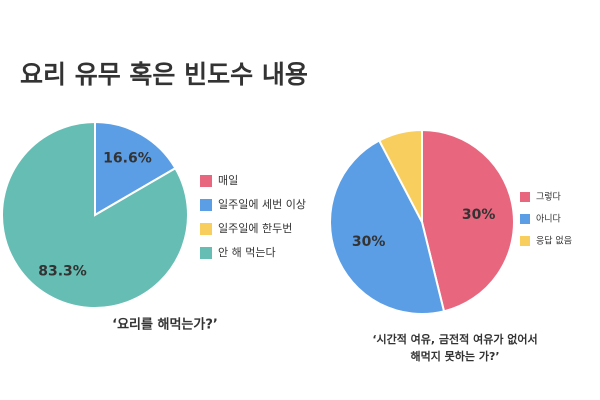 The width and height of the screenshot is (600, 400). What do you see at coordinates (554, 241) in the screenshot?
I see `legend-label: 응답 없음` at bounding box center [554, 241].